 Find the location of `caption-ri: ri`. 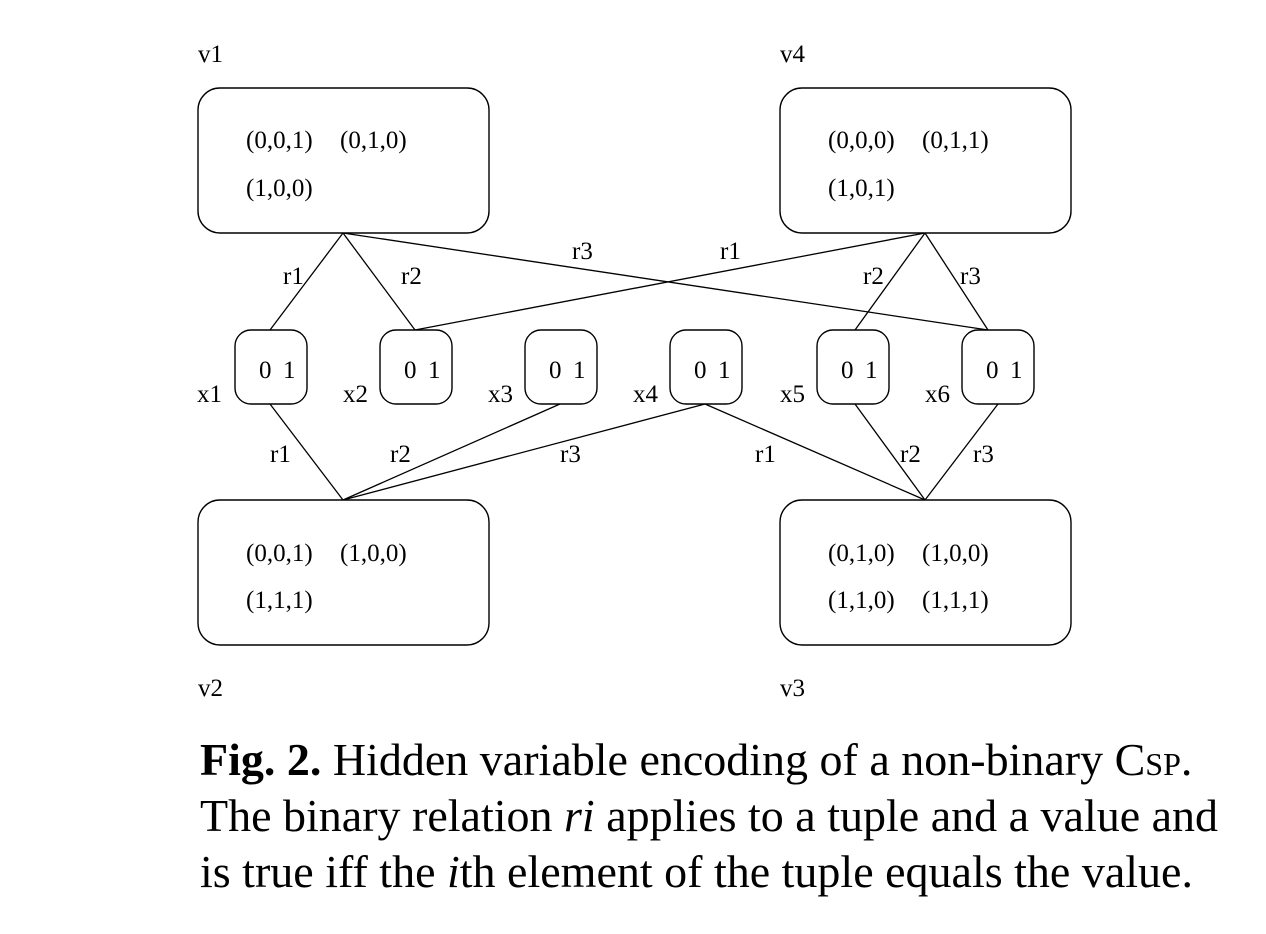

caption-ri: ri is located at coordinates (579, 815).